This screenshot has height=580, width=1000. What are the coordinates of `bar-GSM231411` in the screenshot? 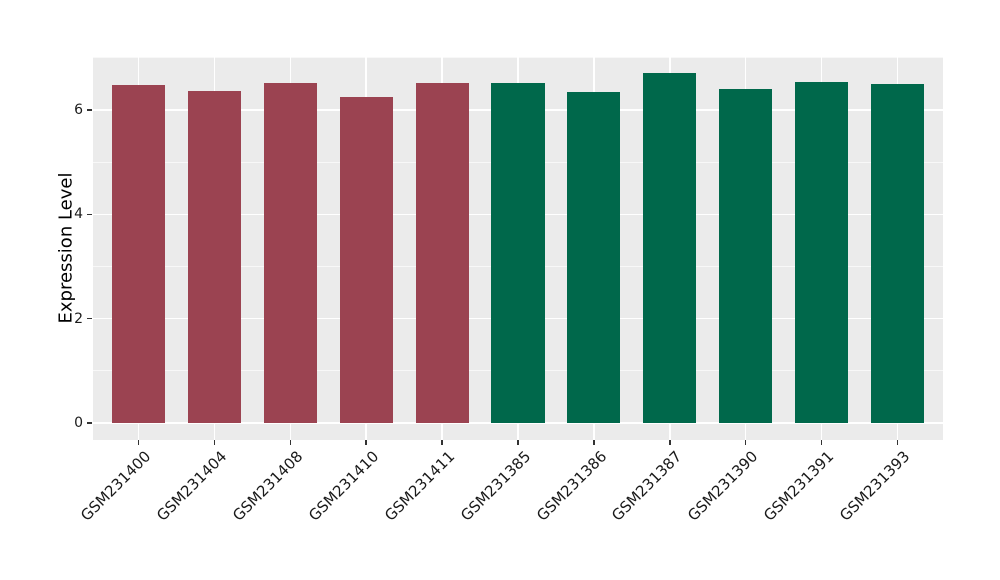 It's located at (442, 252).